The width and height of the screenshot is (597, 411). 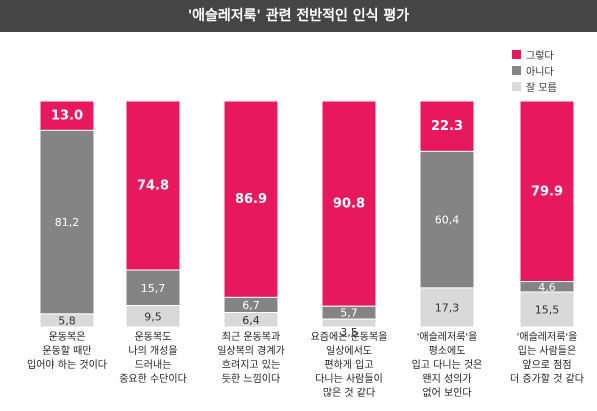 I want to click on legend-item-unsure: 잘 모름, so click(x=534, y=86).